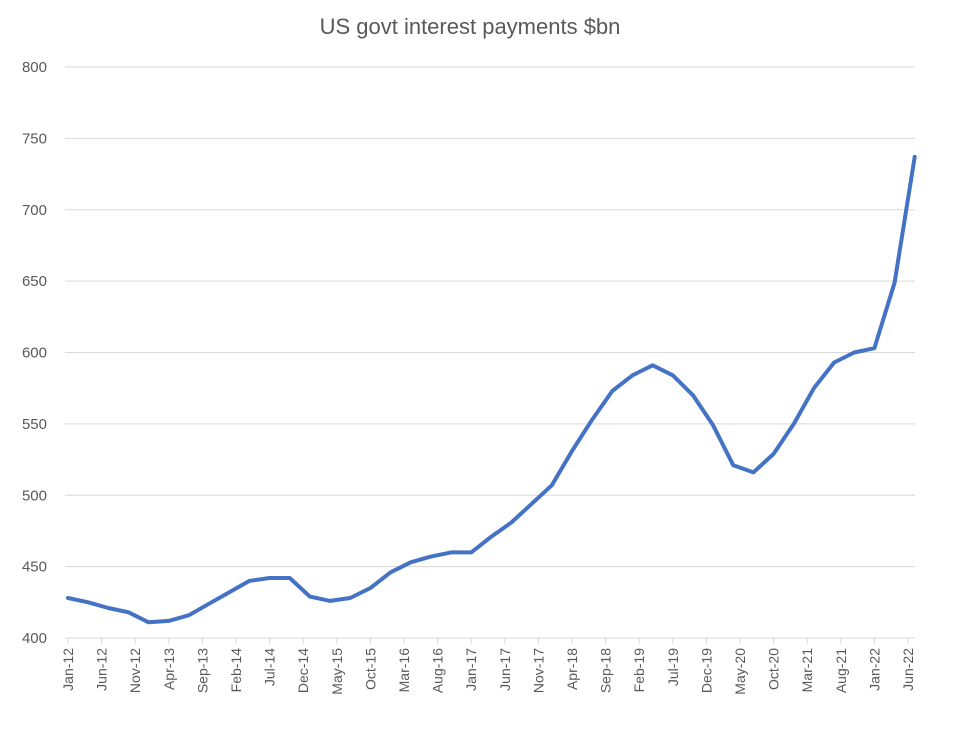 The width and height of the screenshot is (953, 741). I want to click on x-tick-label: Jun-22, so click(908, 669).